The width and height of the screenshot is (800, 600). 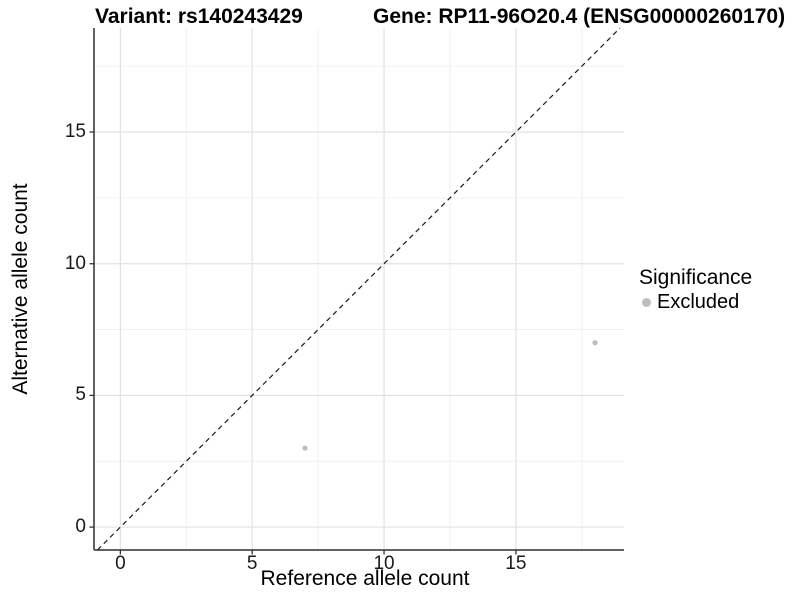 What do you see at coordinates (75, 263) in the screenshot?
I see `y-tick-label: 10` at bounding box center [75, 263].